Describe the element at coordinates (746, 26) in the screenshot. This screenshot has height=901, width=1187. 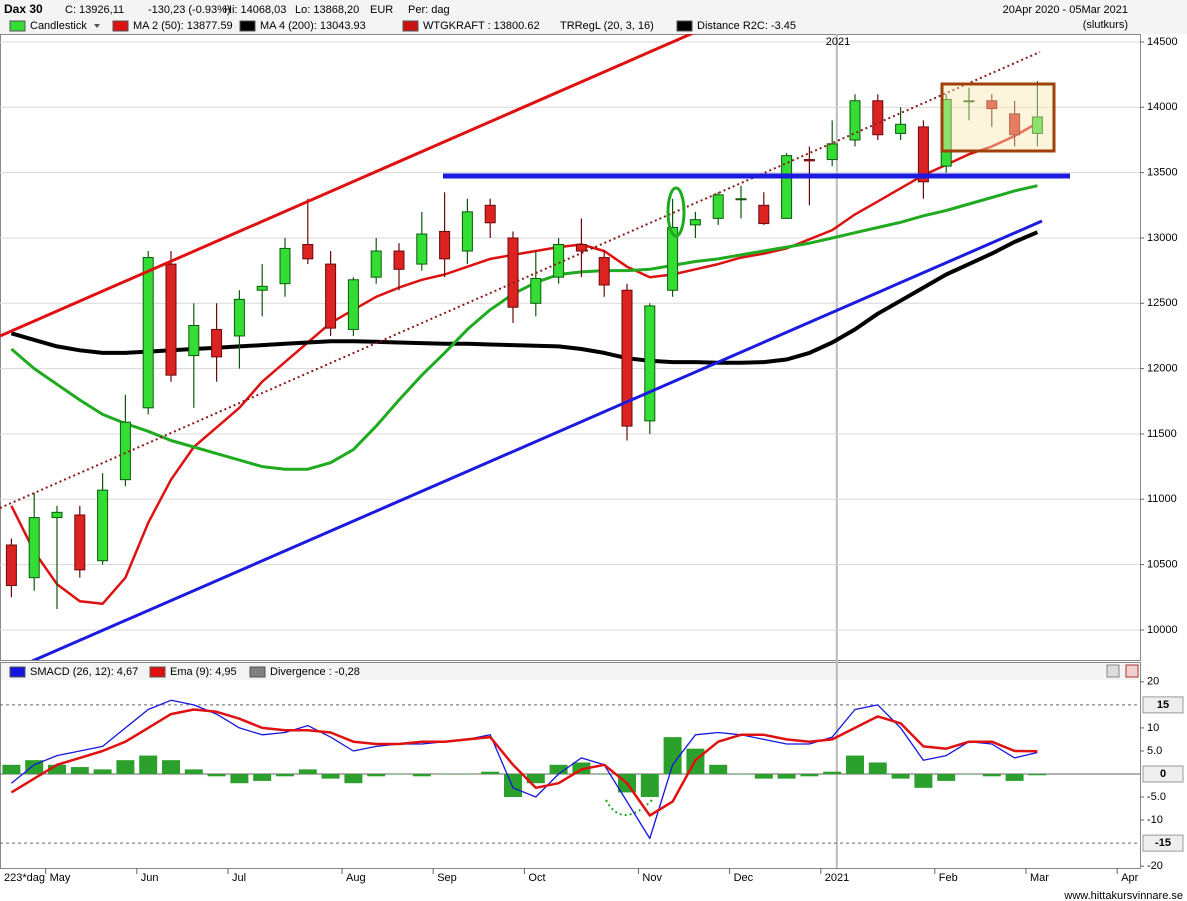
I see `legend-label: Distance R2C: -3.45` at that location.